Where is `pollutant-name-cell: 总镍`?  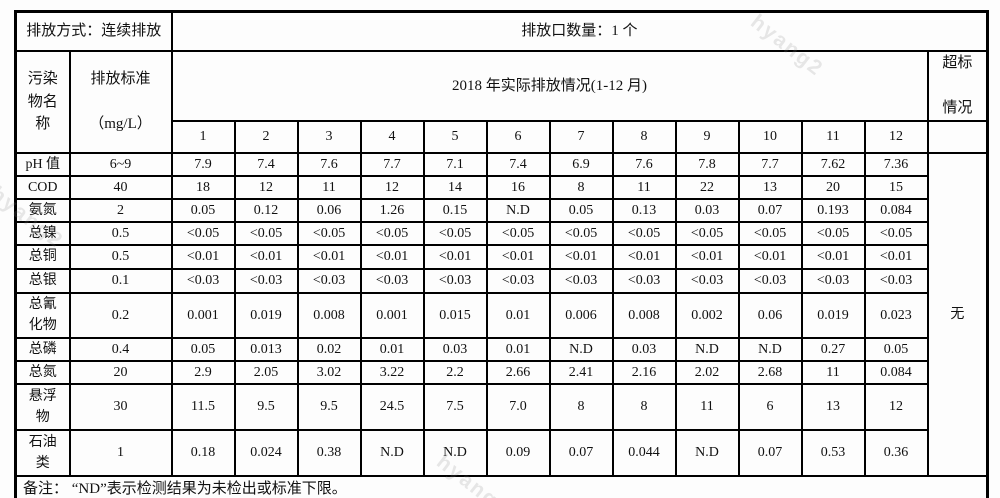 pollutant-name-cell: 总镍 is located at coordinates (42, 233).